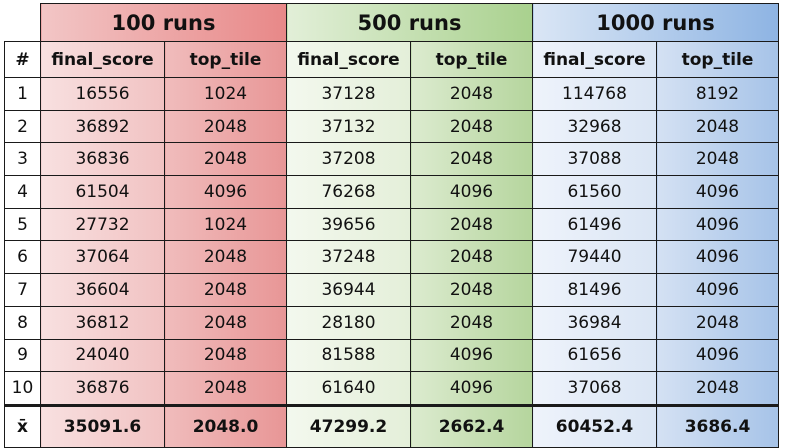 Image resolution: width=785 pixels, height=448 pixels. I want to click on col-header-500-top-tile: top_tile, so click(471, 59).